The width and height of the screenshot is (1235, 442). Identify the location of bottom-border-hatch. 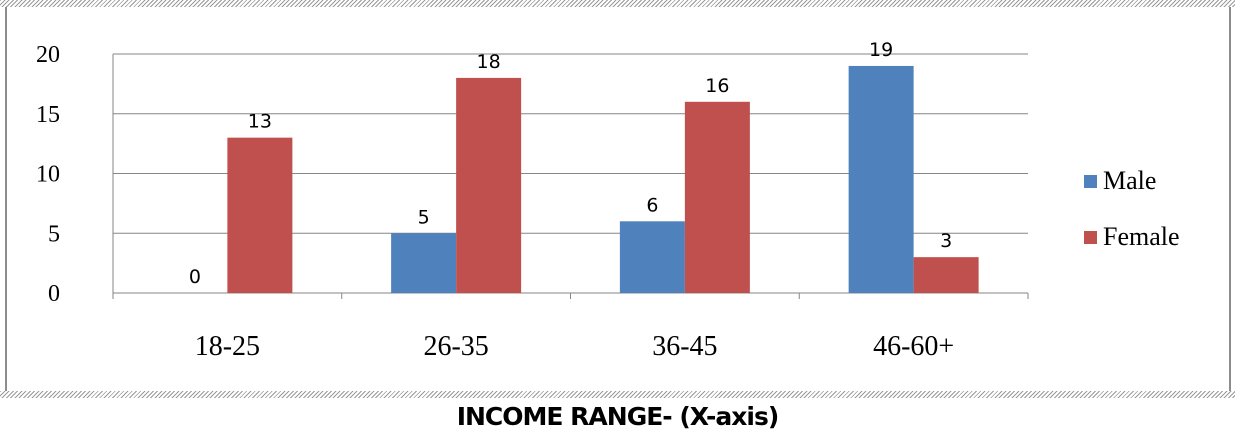
(617, 394).